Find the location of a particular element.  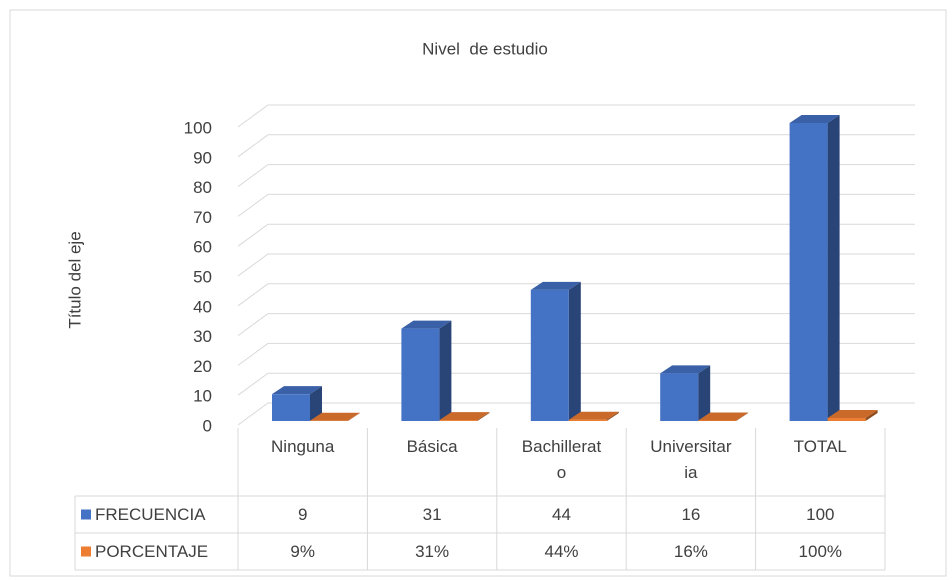

y-tick-label: 20 is located at coordinates (202, 366).